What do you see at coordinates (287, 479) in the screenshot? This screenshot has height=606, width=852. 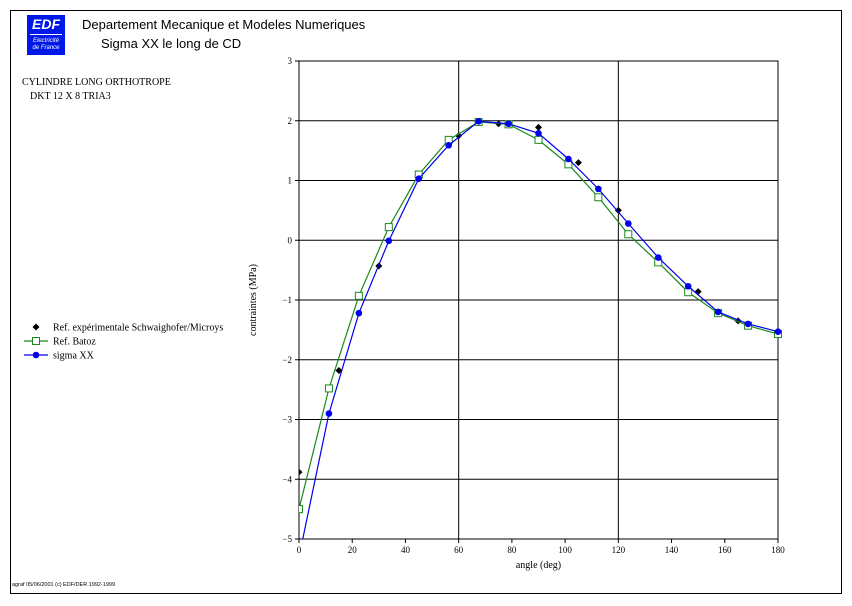 I see `y-tick-label: −4` at bounding box center [287, 479].